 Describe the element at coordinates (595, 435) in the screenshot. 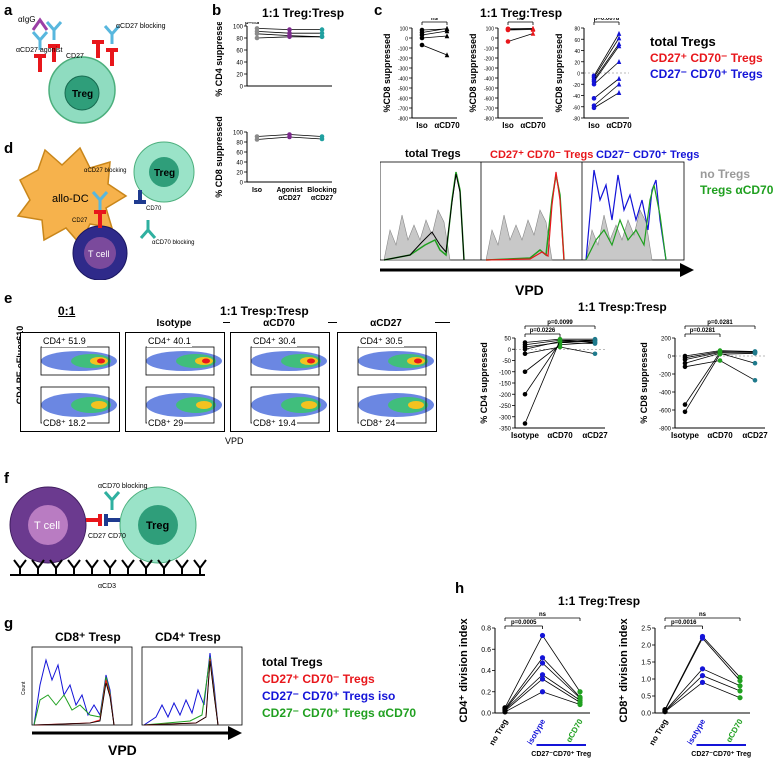

I see `e1-xcat: αCD27` at that location.